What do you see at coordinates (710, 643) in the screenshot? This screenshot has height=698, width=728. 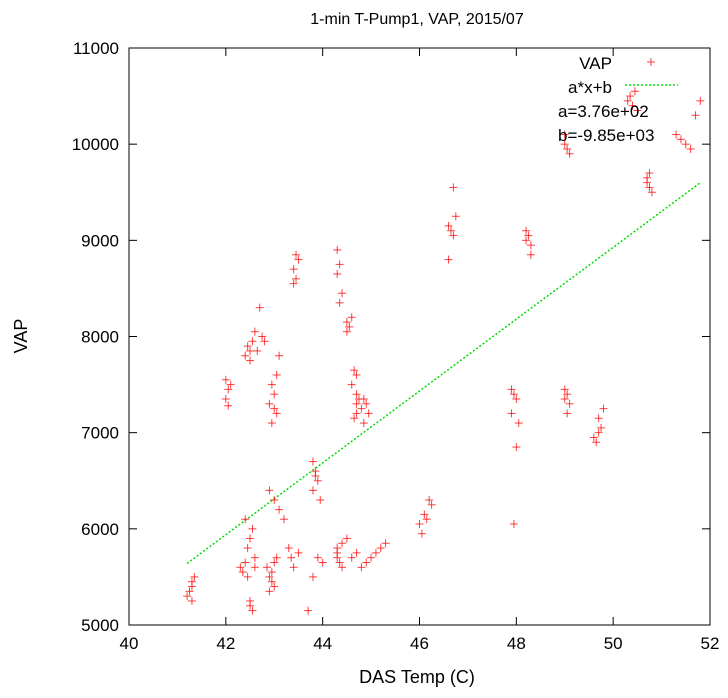 I see `x-tick-label: 52` at bounding box center [710, 643].